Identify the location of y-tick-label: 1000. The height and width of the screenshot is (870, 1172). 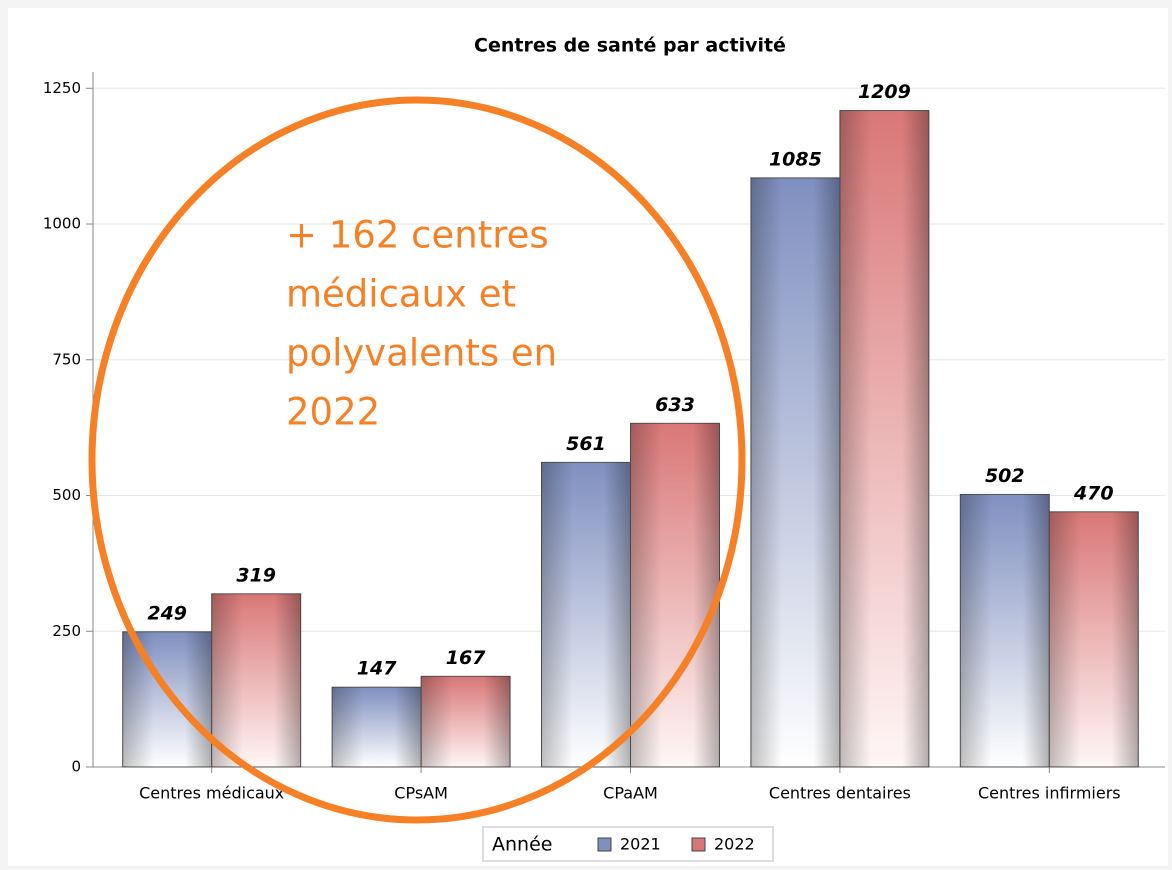
(62, 224).